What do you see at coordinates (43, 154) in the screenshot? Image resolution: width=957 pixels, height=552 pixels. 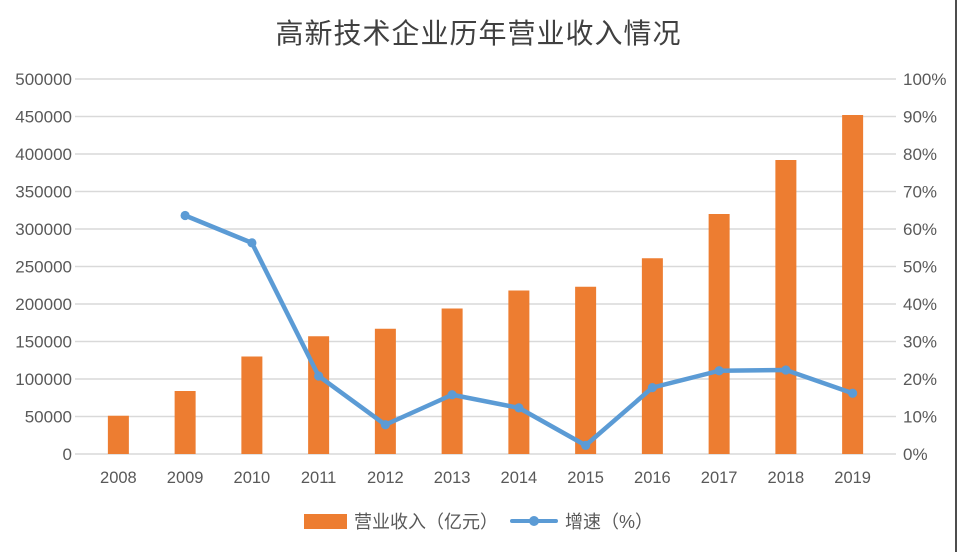 I see `left-axis-tick-label: 400000` at bounding box center [43, 154].